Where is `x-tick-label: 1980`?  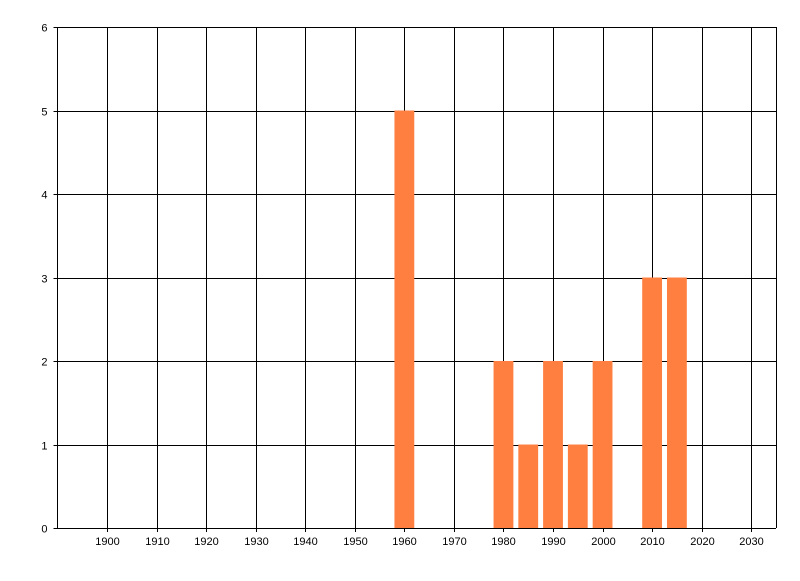
x-tick-label: 1980 is located at coordinates (503, 542).